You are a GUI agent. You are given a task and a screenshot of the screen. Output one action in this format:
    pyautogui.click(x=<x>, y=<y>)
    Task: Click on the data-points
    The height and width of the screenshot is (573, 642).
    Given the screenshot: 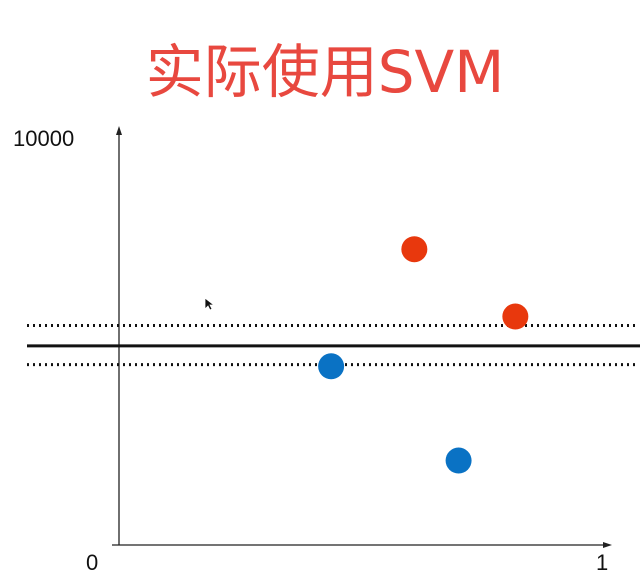 What is the action you would take?
    pyautogui.click(x=423, y=355)
    